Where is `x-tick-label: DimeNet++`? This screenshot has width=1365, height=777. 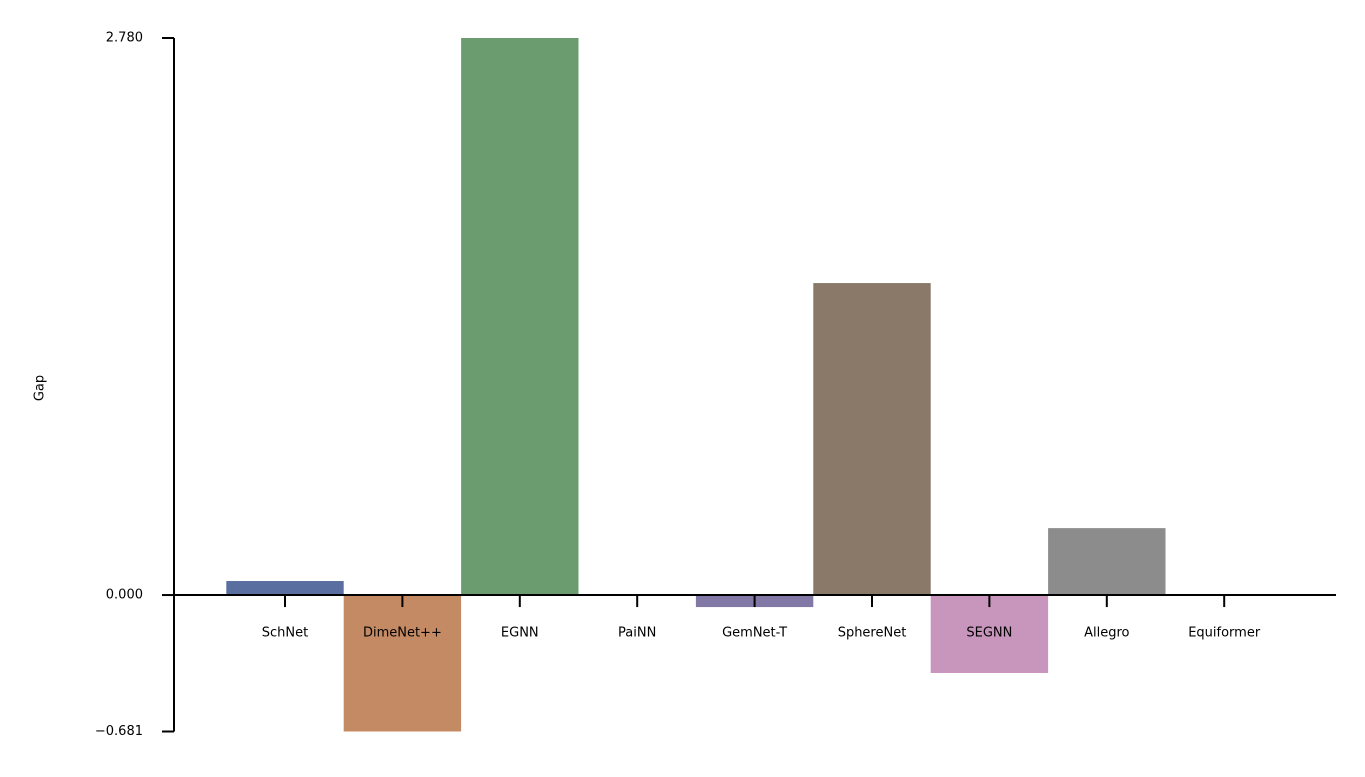
x-tick-label: DimeNet++ is located at coordinates (402, 633).